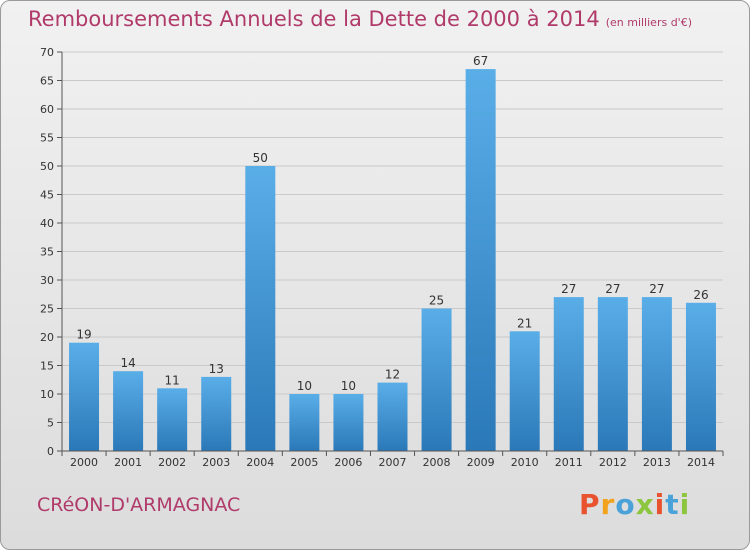 The image size is (750, 550). I want to click on x-tick-label: 2010, so click(525, 462).